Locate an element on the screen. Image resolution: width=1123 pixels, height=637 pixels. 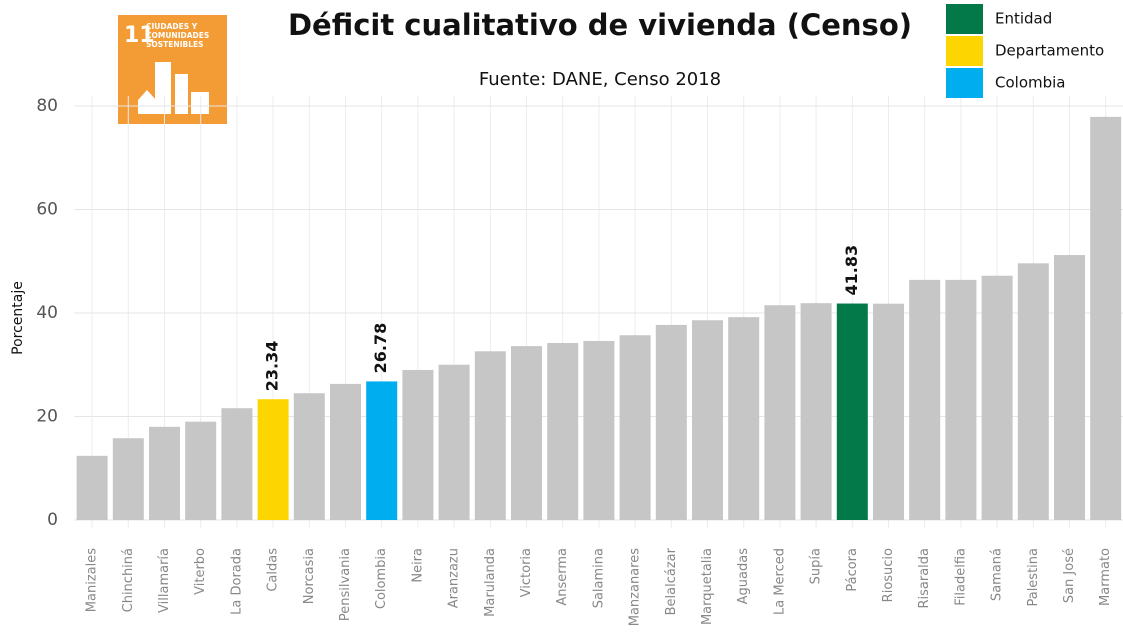
legend-label: Colombia is located at coordinates (1030, 83).